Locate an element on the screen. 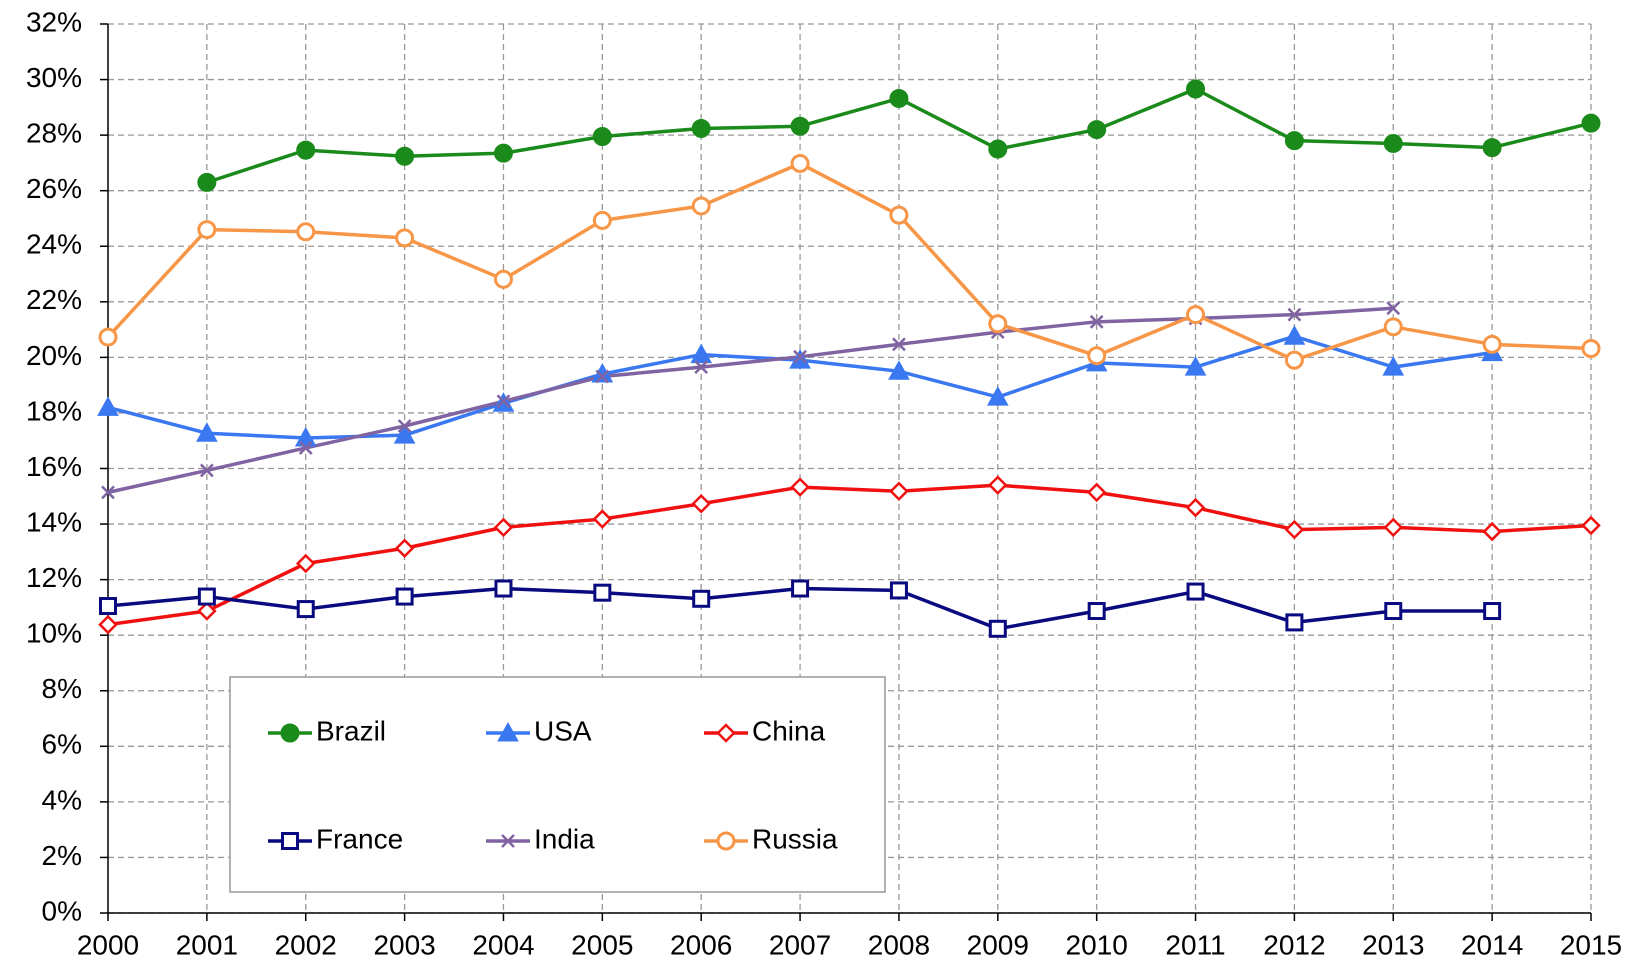  y-tick-label: 22% is located at coordinates (54, 299).